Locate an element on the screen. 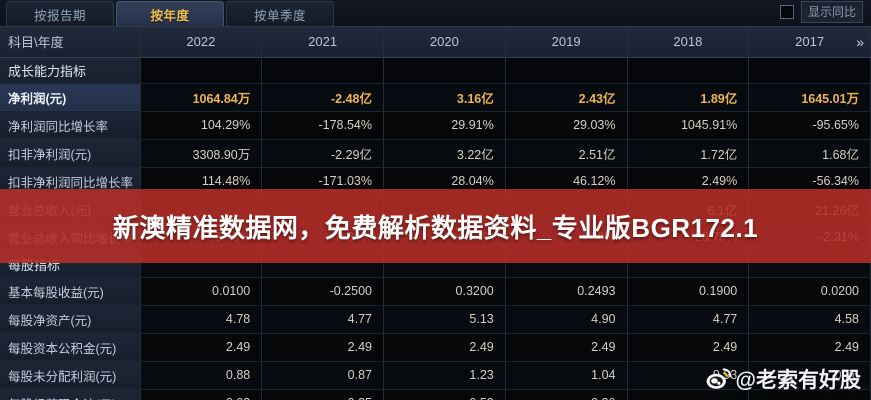 The image size is (871, 400). cell-value: 0.84% is located at coordinates (322, 237).